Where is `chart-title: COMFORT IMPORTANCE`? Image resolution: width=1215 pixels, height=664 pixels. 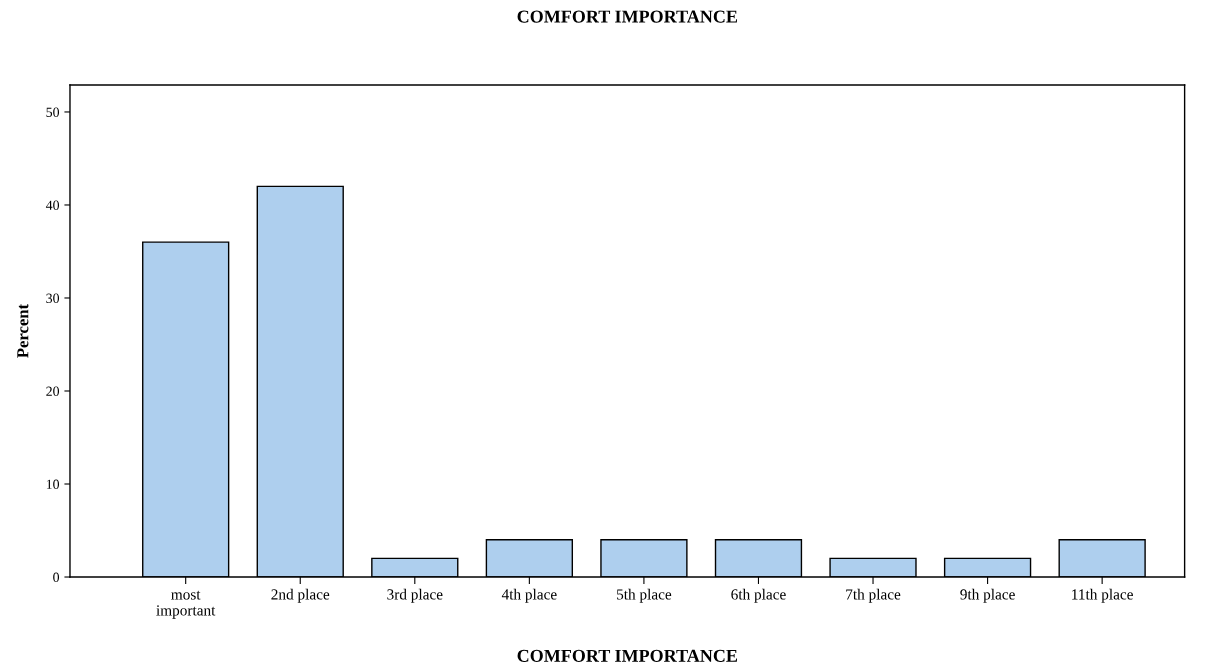 chart-title: COMFORT IMPORTANCE is located at coordinates (627, 16).